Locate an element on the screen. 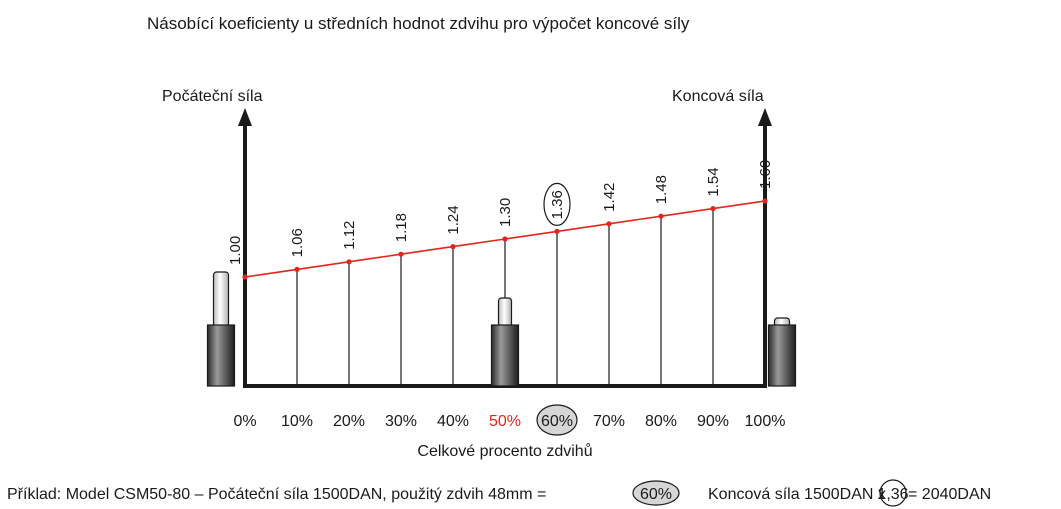 The width and height of the screenshot is (1061, 509). x-tick-label: 50% is located at coordinates (505, 421).